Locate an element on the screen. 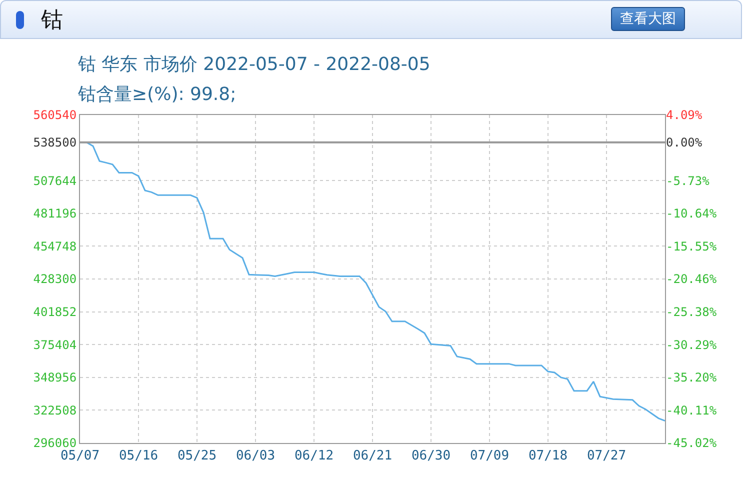  y2-tick-label: 4.09% is located at coordinates (684, 115).